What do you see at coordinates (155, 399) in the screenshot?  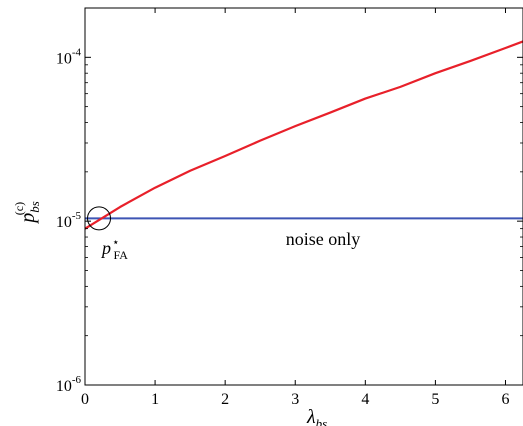 I see `x-tick-label: 1` at bounding box center [155, 399].